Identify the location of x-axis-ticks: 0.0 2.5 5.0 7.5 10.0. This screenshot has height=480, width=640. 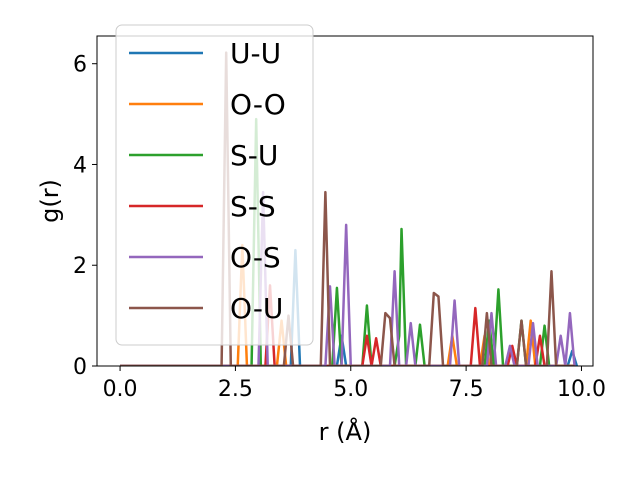
(354, 384).